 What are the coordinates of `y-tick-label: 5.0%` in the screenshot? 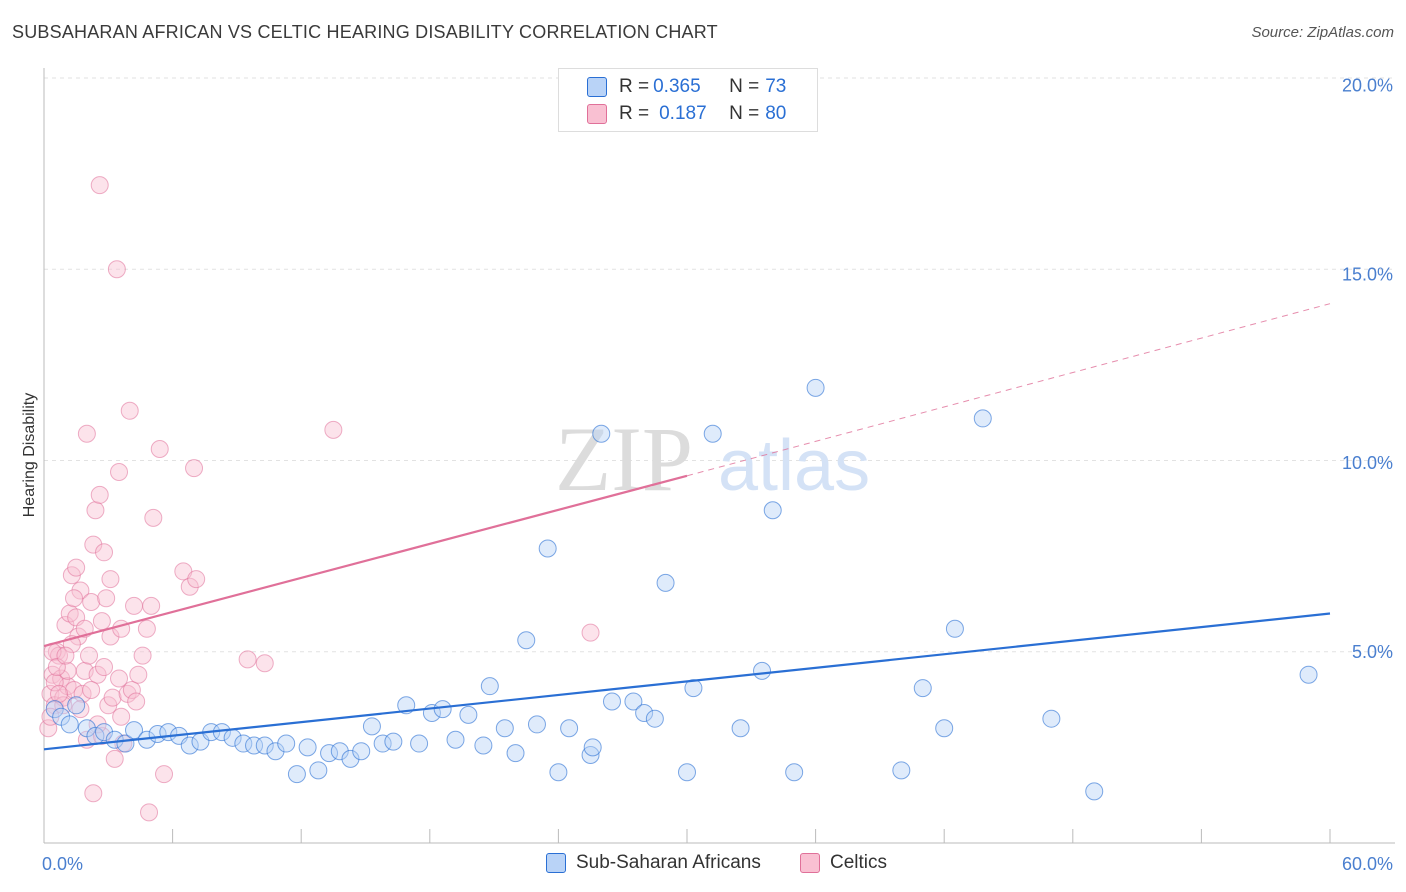 It's located at (1372, 652).